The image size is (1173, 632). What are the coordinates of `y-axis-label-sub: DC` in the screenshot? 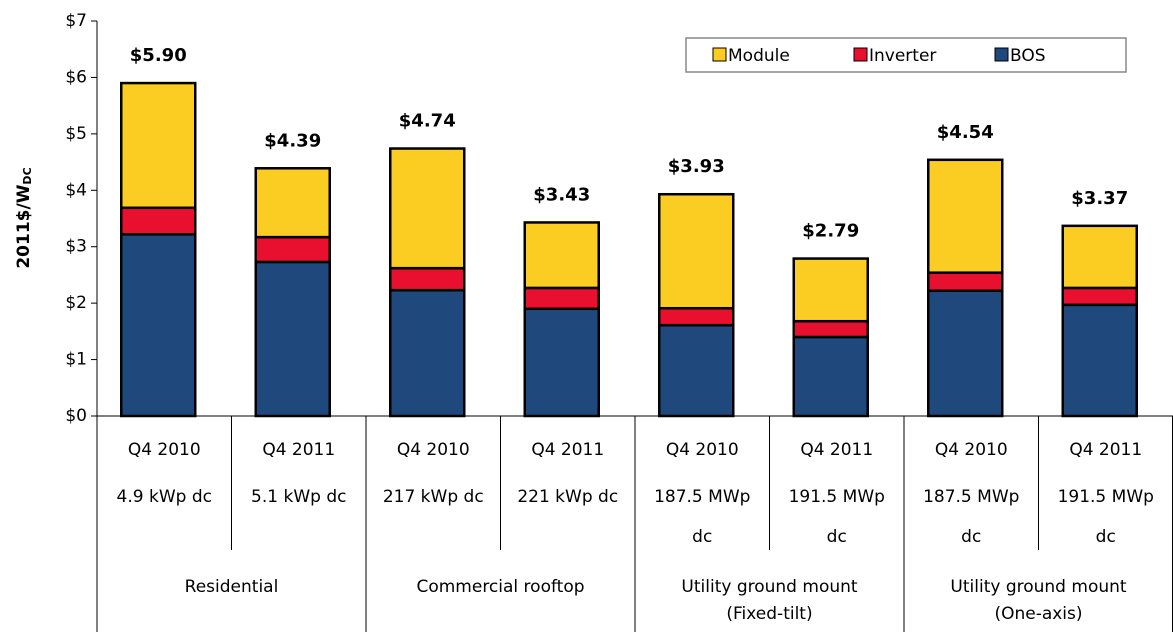 It's located at (27, 175).